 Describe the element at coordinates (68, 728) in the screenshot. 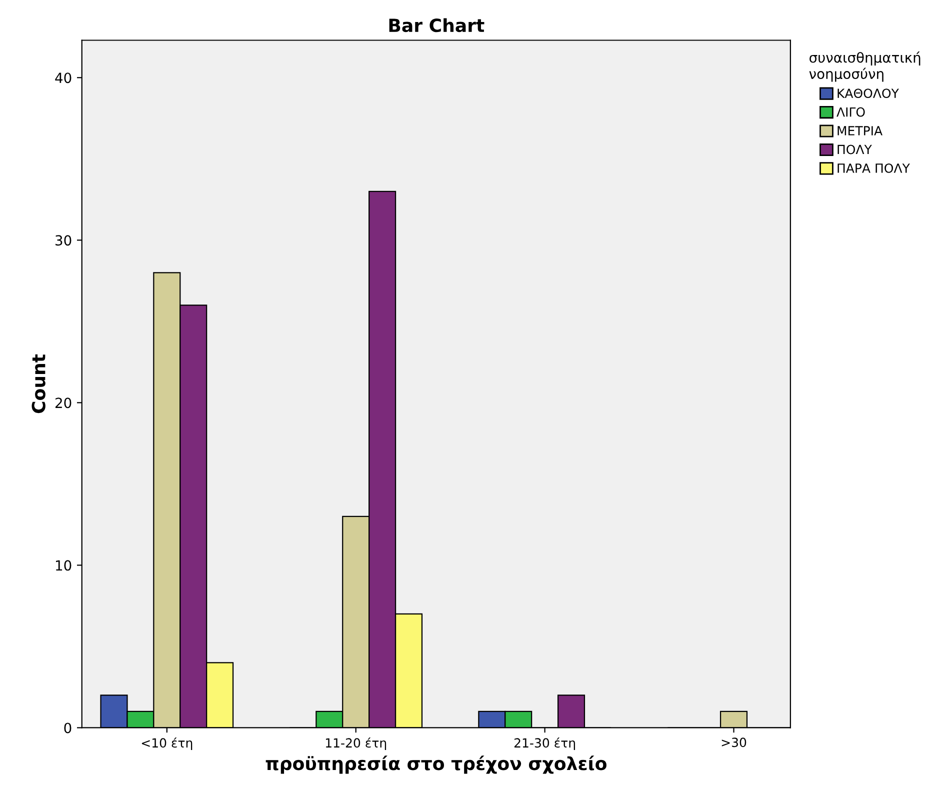

I see `y-tick-label: 0` at that location.